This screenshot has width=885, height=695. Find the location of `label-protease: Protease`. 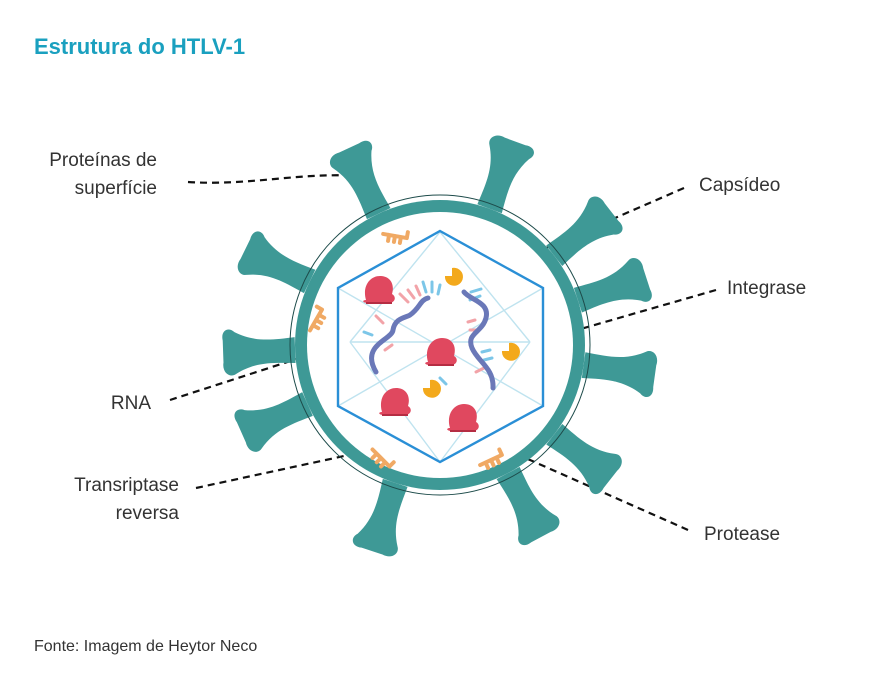

label-protease: Protease is located at coordinates (742, 534).